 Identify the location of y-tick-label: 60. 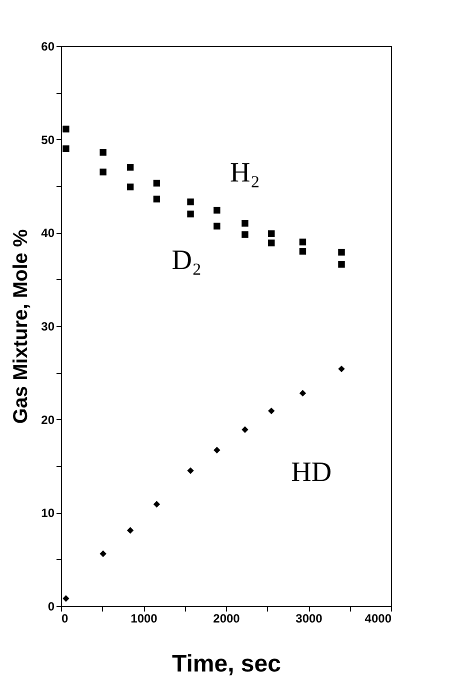
(48, 47).